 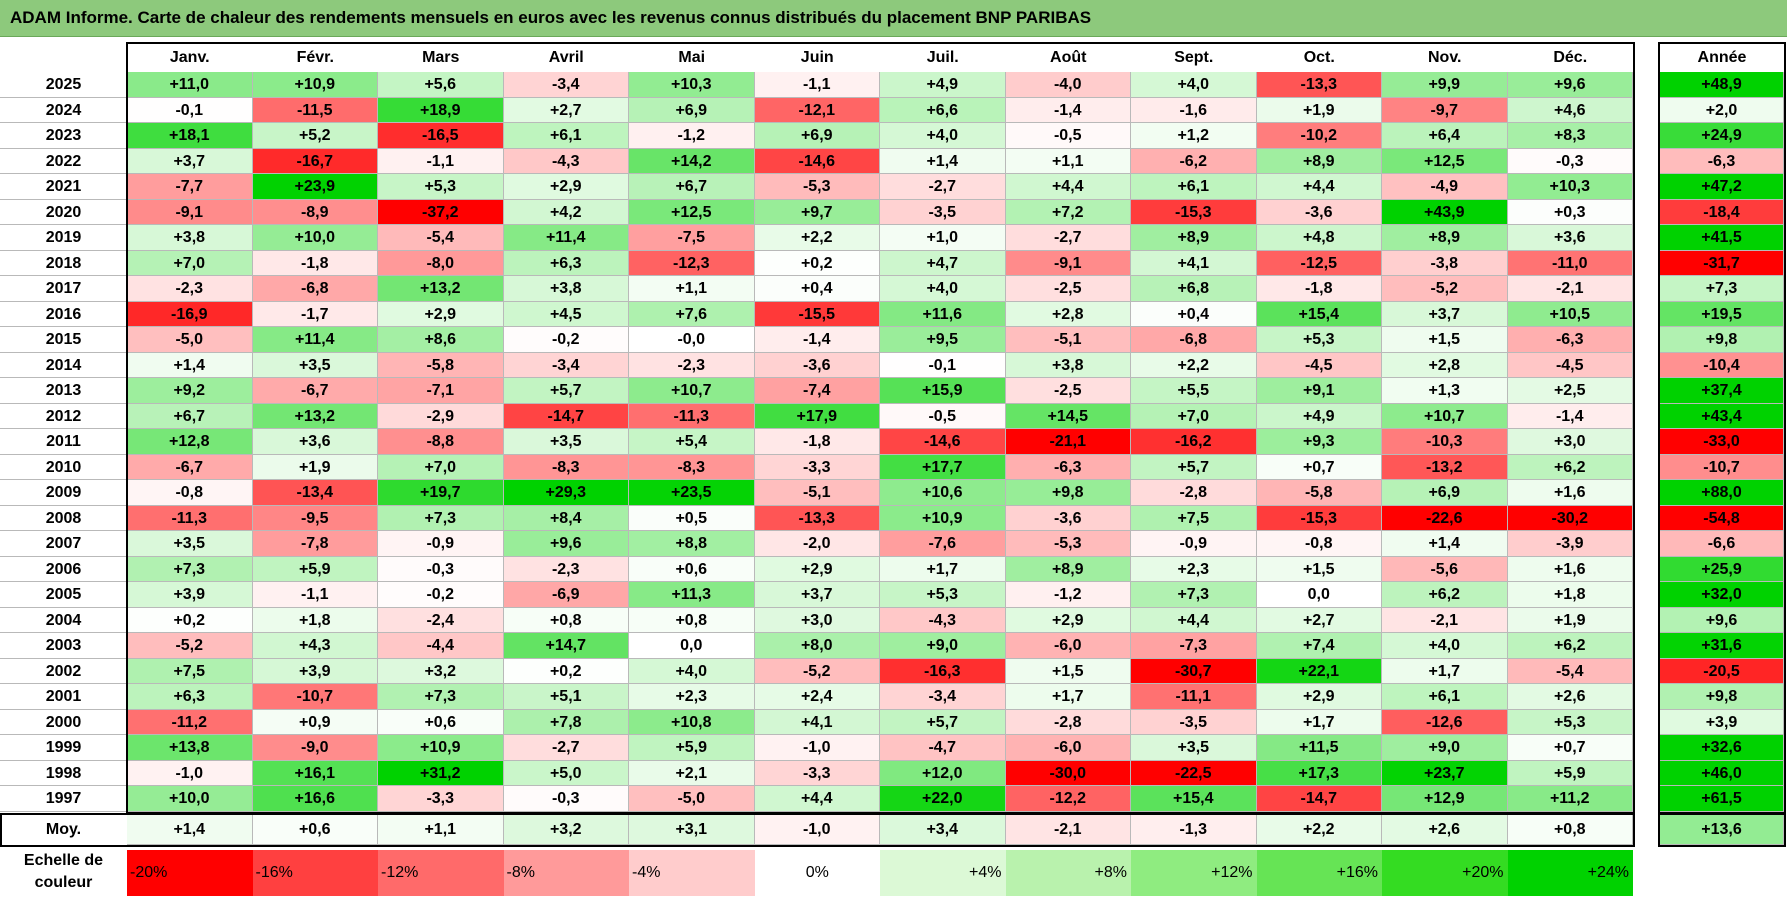 I want to click on heat-cell: -5,3, so click(x=1068, y=544).